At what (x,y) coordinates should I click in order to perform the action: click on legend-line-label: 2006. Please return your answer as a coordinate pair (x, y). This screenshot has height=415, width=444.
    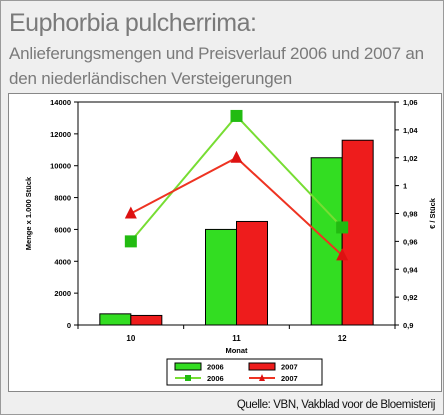
    Looking at the image, I should click on (215, 378).